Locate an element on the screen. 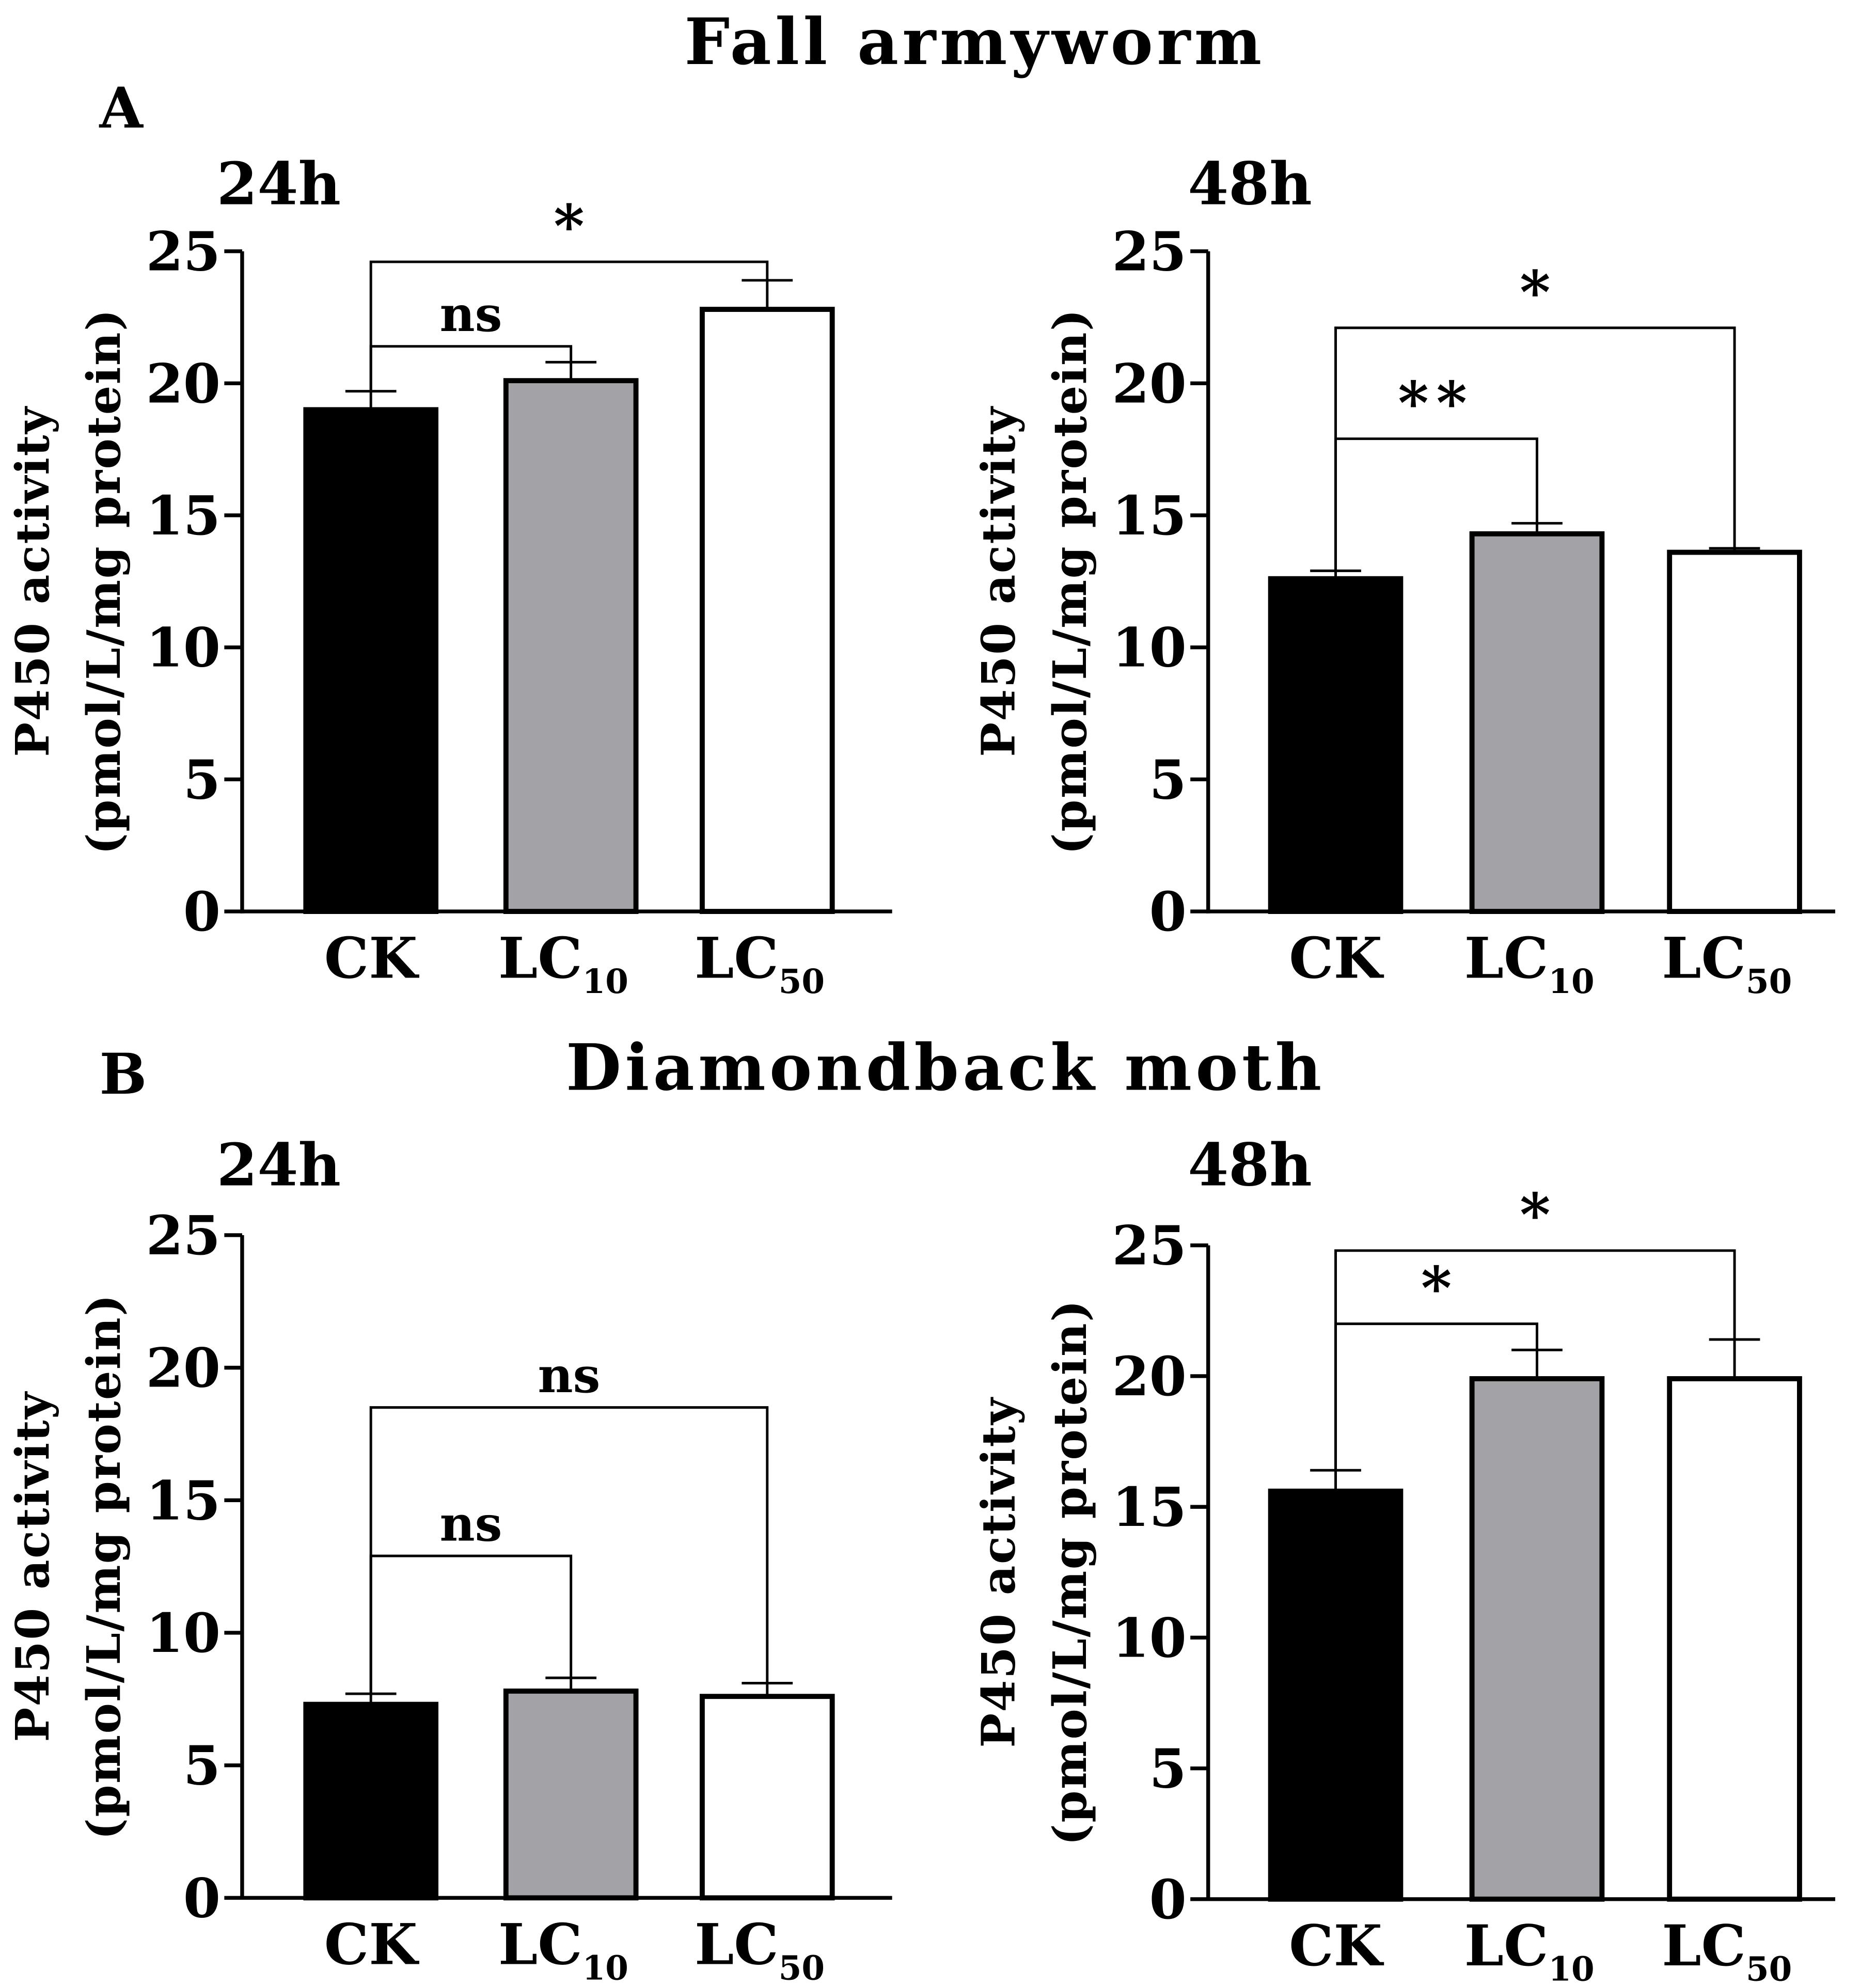 The height and width of the screenshot is (1986, 1876). significance-label: ** is located at coordinates (1436, 402).